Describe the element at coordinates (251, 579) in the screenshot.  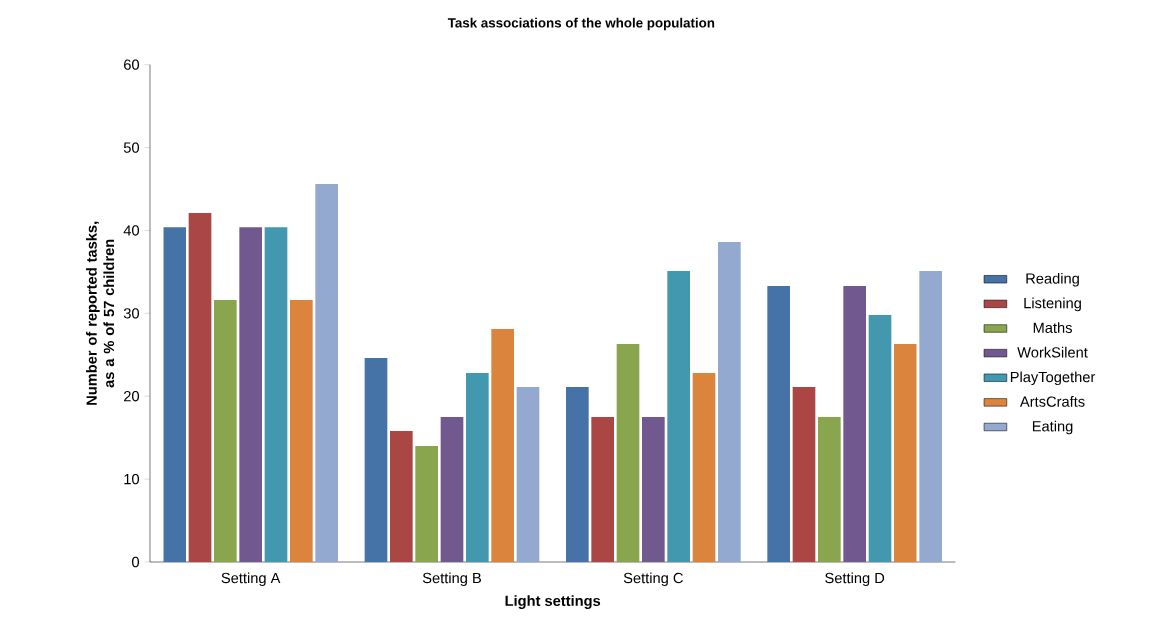
I see `x-tick-label: Setting A` at that location.